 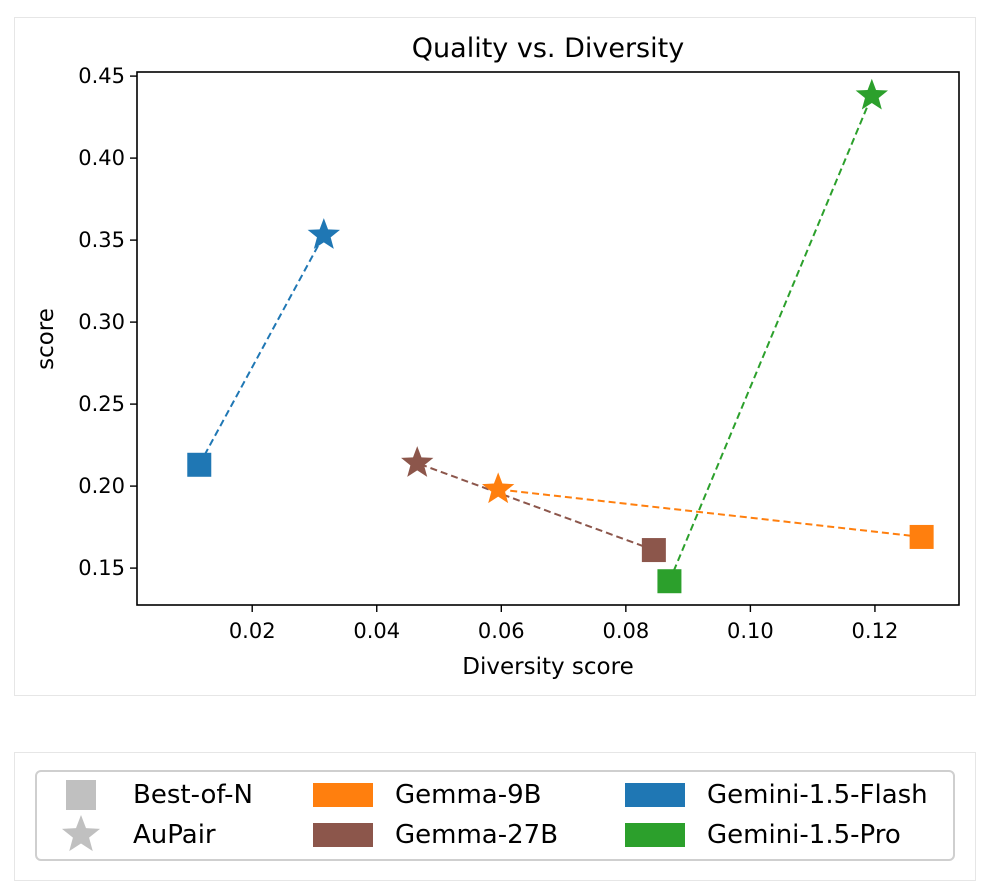 What do you see at coordinates (477, 835) in the screenshot?
I see `legend-label-gemma-27b: Gemma-27B` at bounding box center [477, 835].